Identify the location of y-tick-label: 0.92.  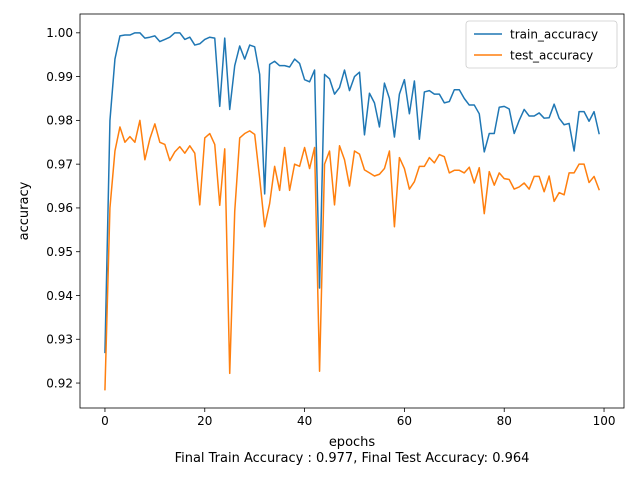
(59, 383).